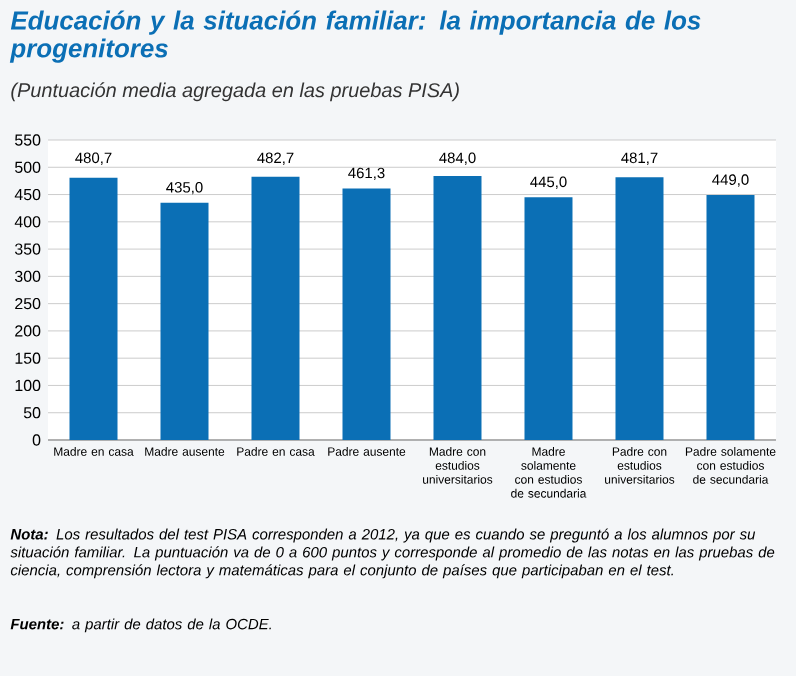  I want to click on chart-title: Educación y la situación familiar: la importancia de los progenitores, so click(355, 36).